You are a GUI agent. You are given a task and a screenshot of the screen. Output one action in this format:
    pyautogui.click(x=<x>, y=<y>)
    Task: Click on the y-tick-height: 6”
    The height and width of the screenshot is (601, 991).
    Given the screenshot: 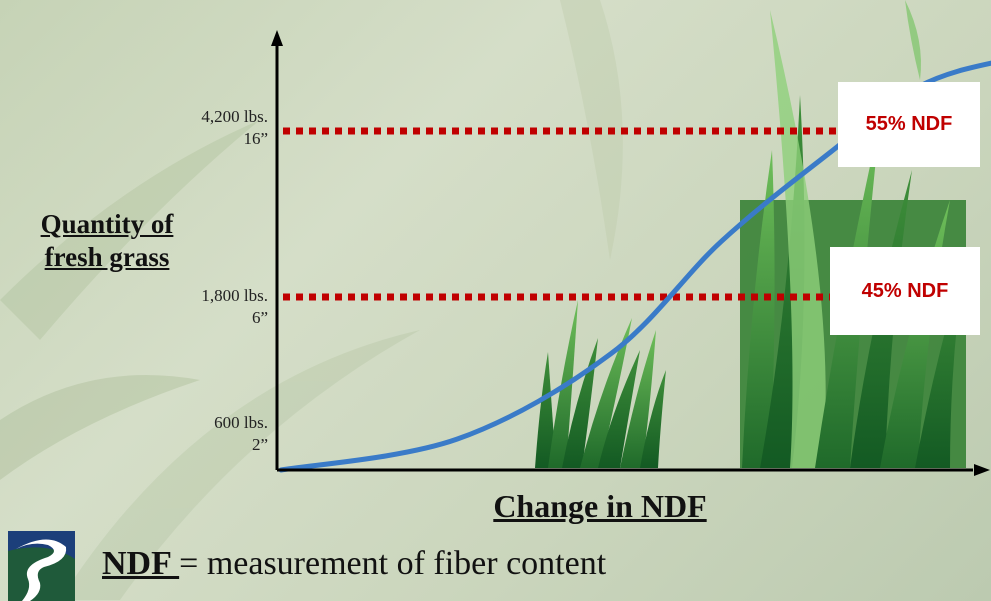 What is the action you would take?
    pyautogui.click(x=259, y=317)
    